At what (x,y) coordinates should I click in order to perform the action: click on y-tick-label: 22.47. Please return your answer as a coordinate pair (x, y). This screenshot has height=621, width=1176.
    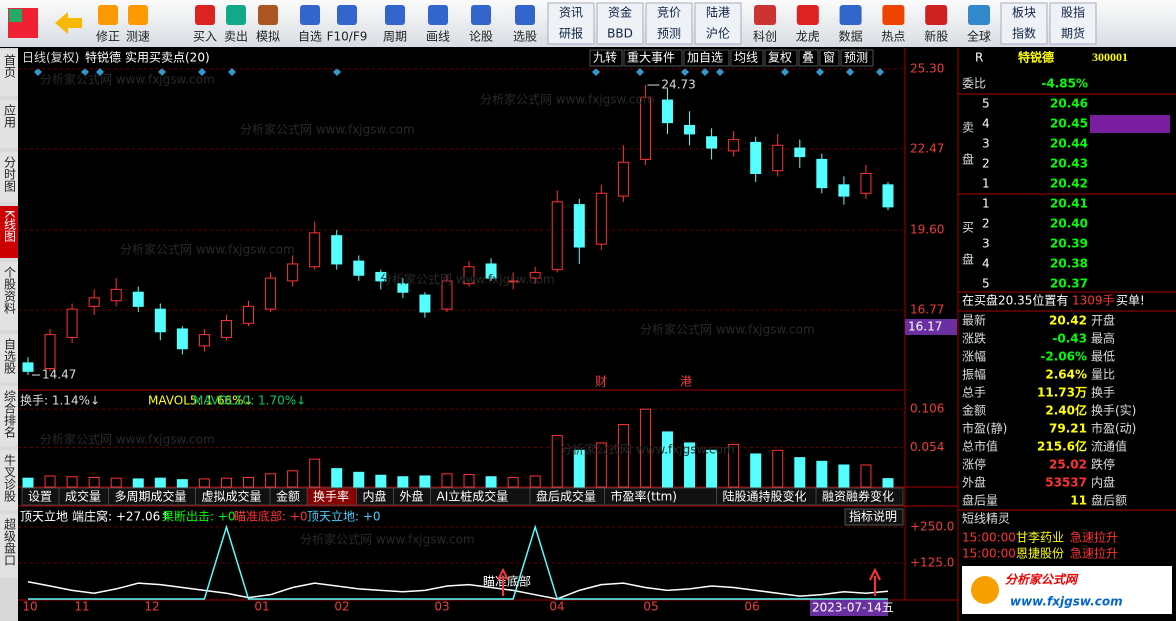
    Looking at the image, I should click on (927, 148).